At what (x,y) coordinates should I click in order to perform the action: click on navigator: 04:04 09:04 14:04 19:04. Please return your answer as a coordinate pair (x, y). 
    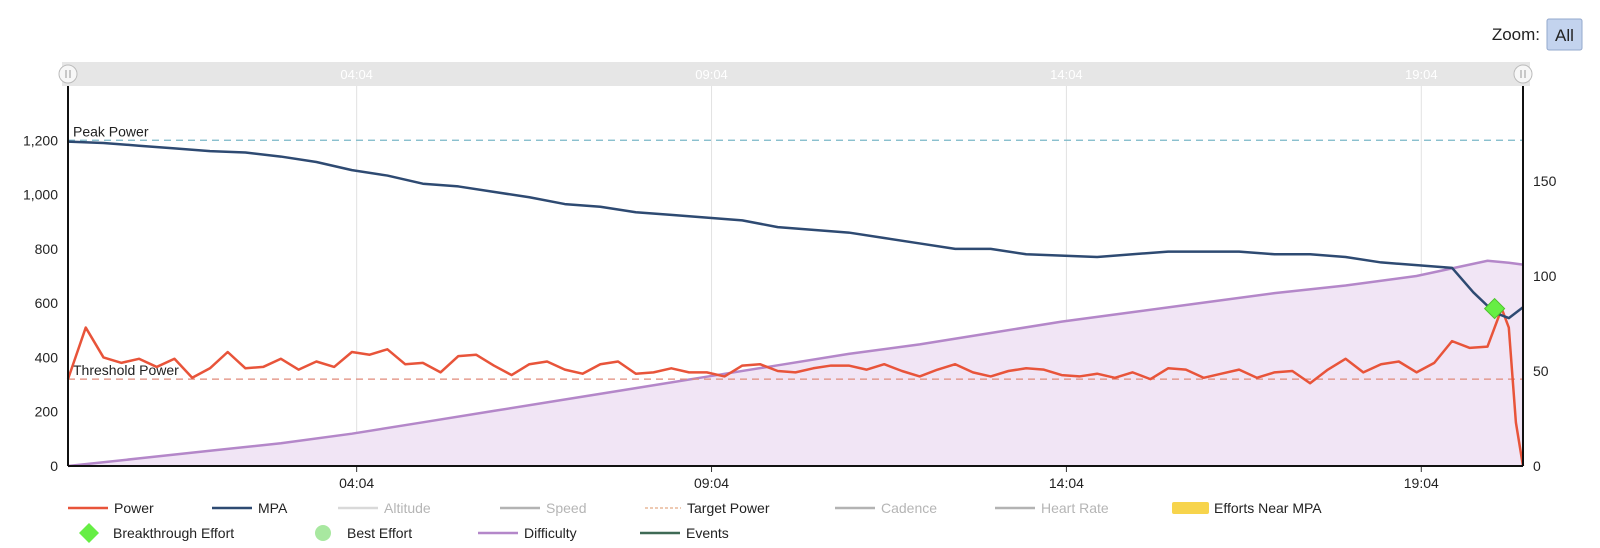
    Looking at the image, I should click on (795, 74).